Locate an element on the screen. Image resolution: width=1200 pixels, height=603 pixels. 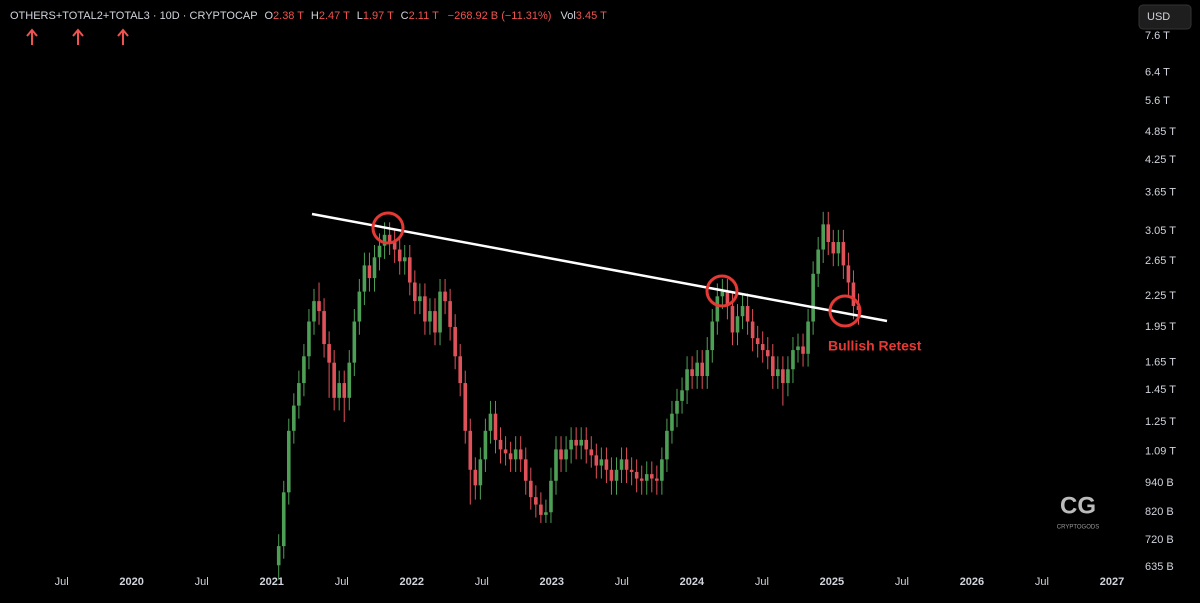
annotation: Bullish Retest is located at coordinates (875, 346).